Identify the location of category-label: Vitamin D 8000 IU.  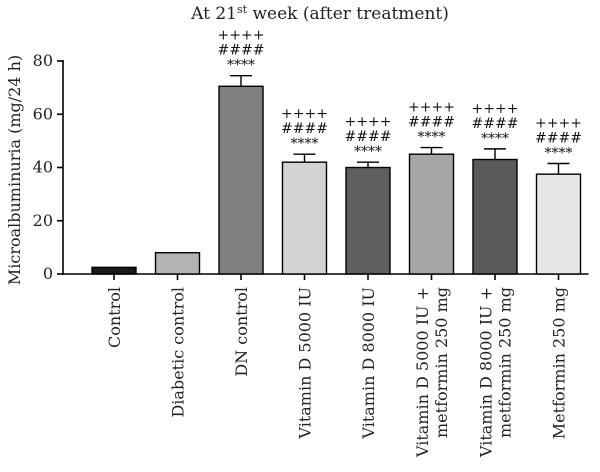
(368, 363).